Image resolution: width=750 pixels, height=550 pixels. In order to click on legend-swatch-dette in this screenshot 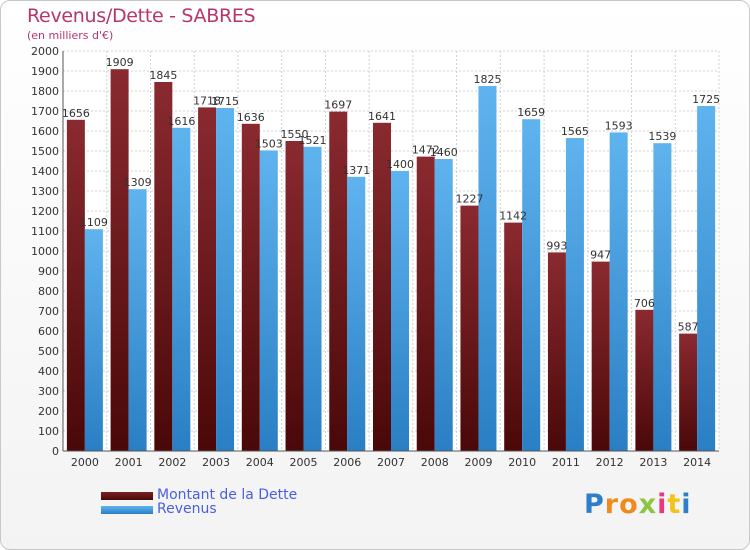, I will do `click(127, 496)`.